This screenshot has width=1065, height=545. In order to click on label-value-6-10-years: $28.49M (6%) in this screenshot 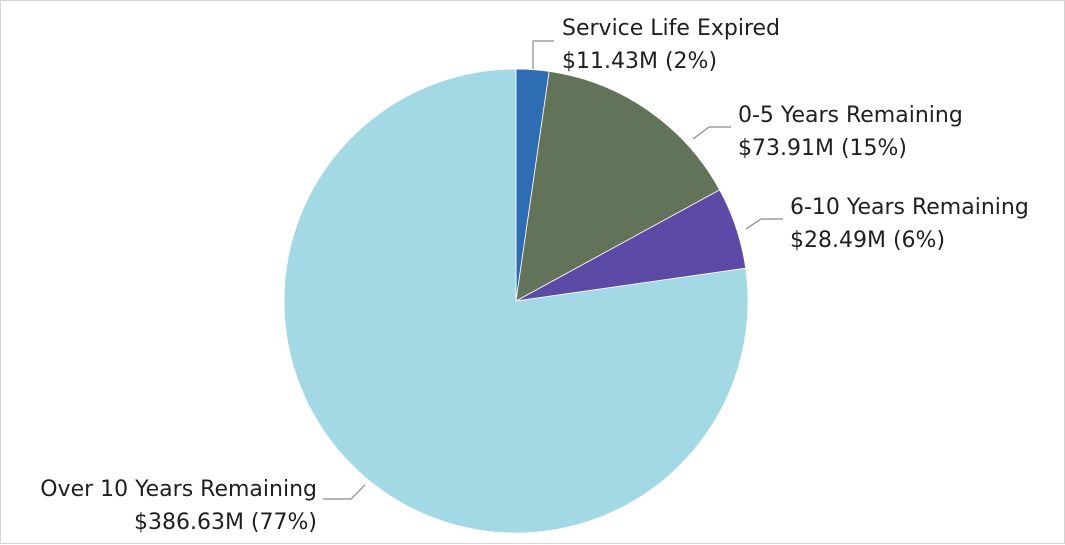, I will do `click(867, 240)`.